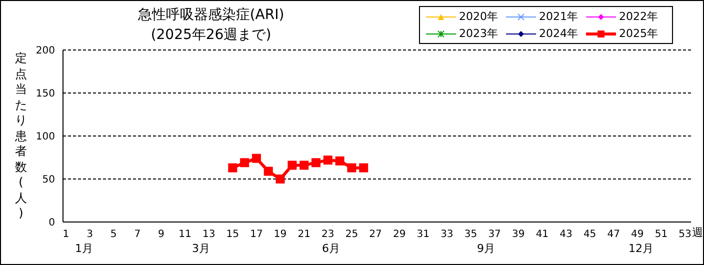  I want to click on text: 12月, so click(641, 248).